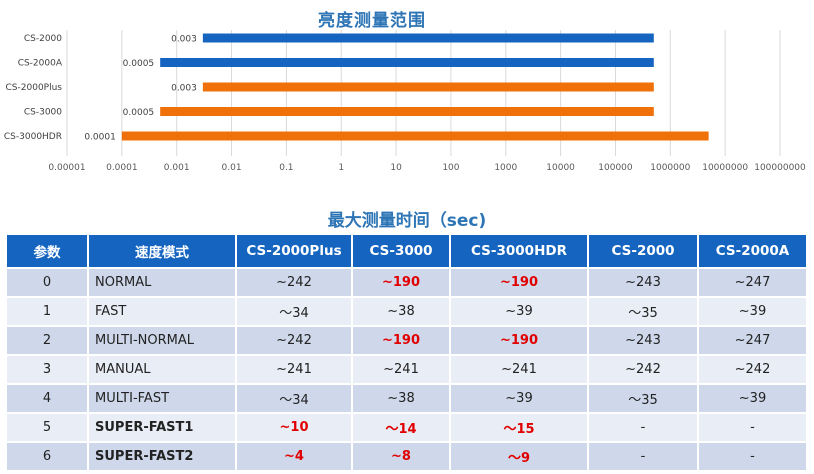 This screenshot has width=814, height=474. What do you see at coordinates (519, 456) in the screenshot?
I see `value-cell: ～9` at bounding box center [519, 456].